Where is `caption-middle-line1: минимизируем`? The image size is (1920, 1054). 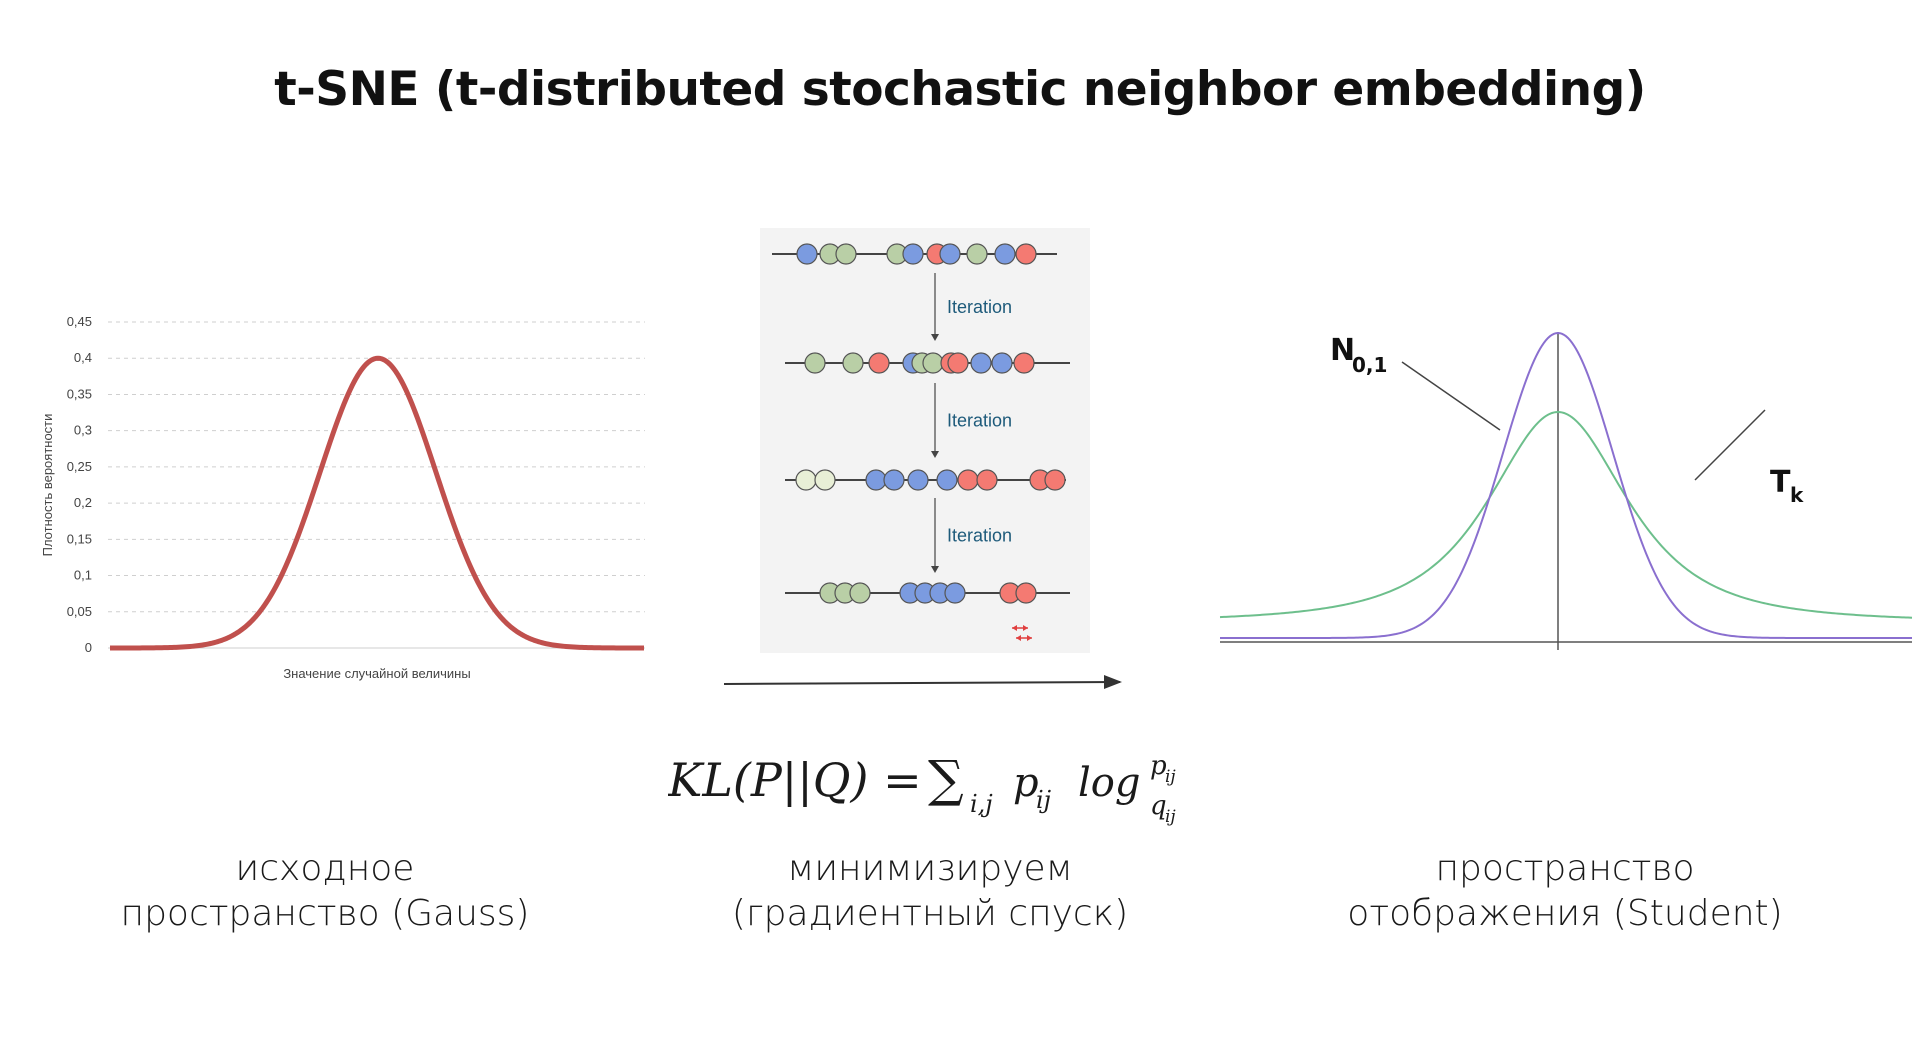 caption-middle-line1: минимизируем is located at coordinates (930, 868).